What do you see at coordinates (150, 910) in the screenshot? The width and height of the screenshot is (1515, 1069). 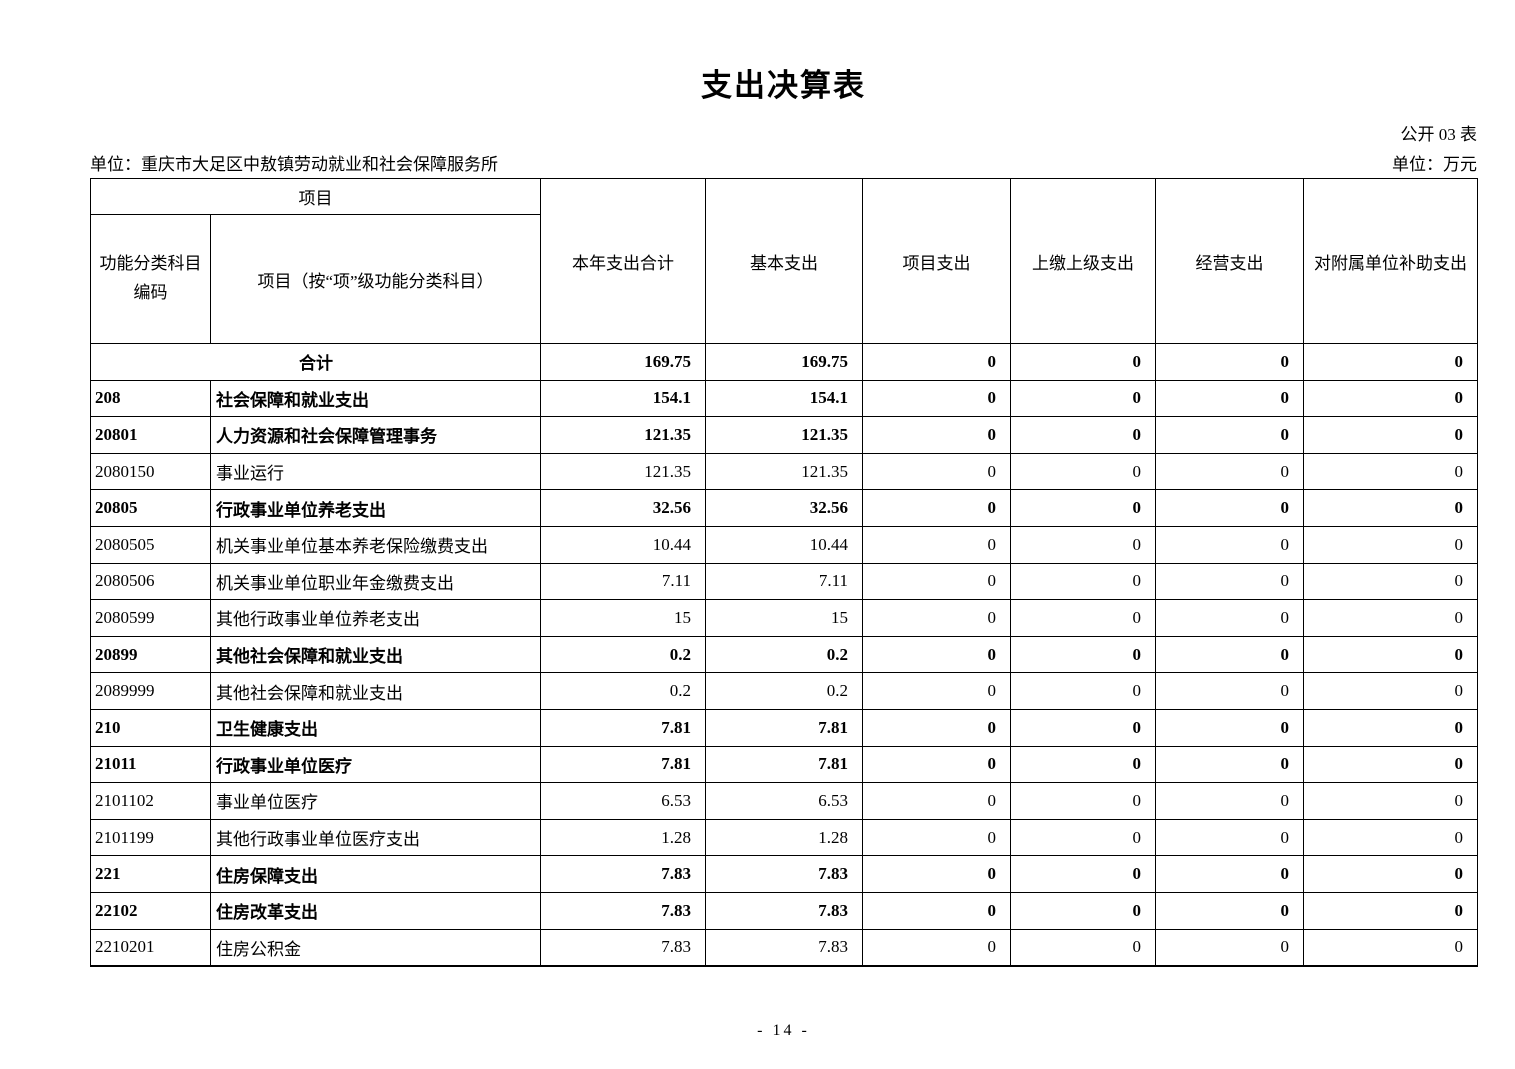 I see `row-code: 22102` at bounding box center [150, 910].